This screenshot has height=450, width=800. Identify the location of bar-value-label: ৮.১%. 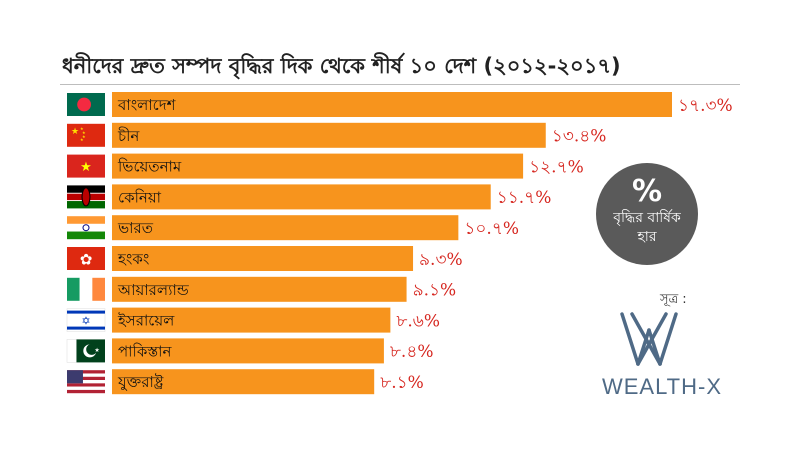
(402, 383).